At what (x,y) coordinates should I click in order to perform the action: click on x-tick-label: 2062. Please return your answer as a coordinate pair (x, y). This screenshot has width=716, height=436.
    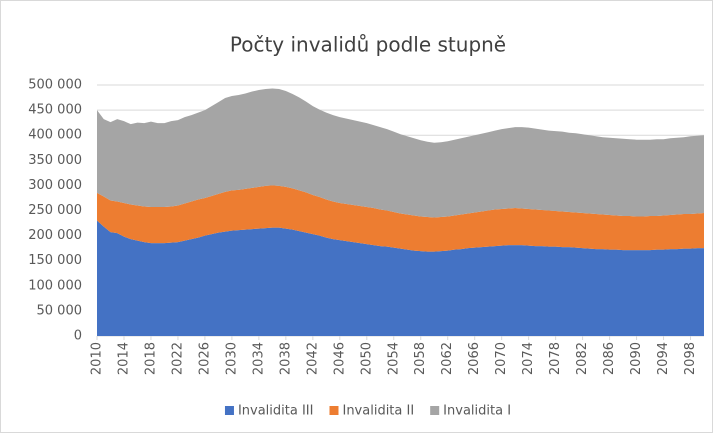
    Looking at the image, I should click on (447, 358).